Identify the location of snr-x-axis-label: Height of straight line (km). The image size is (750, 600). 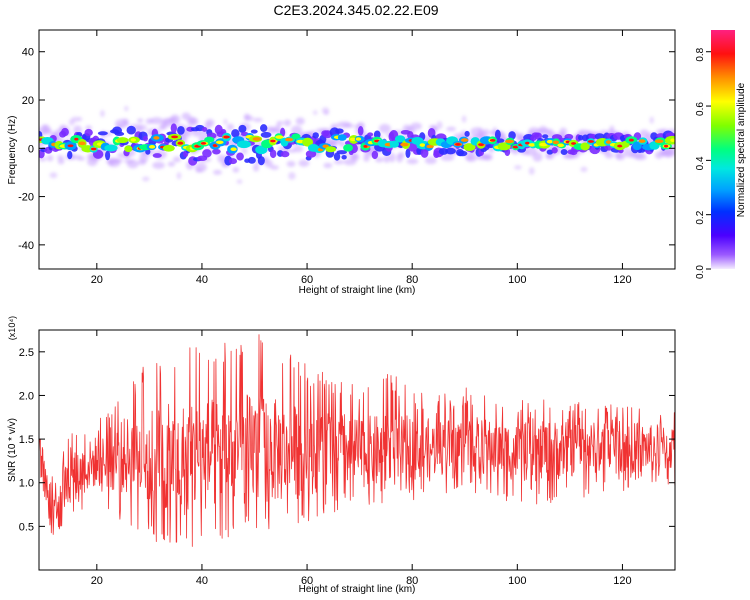
(357, 589).